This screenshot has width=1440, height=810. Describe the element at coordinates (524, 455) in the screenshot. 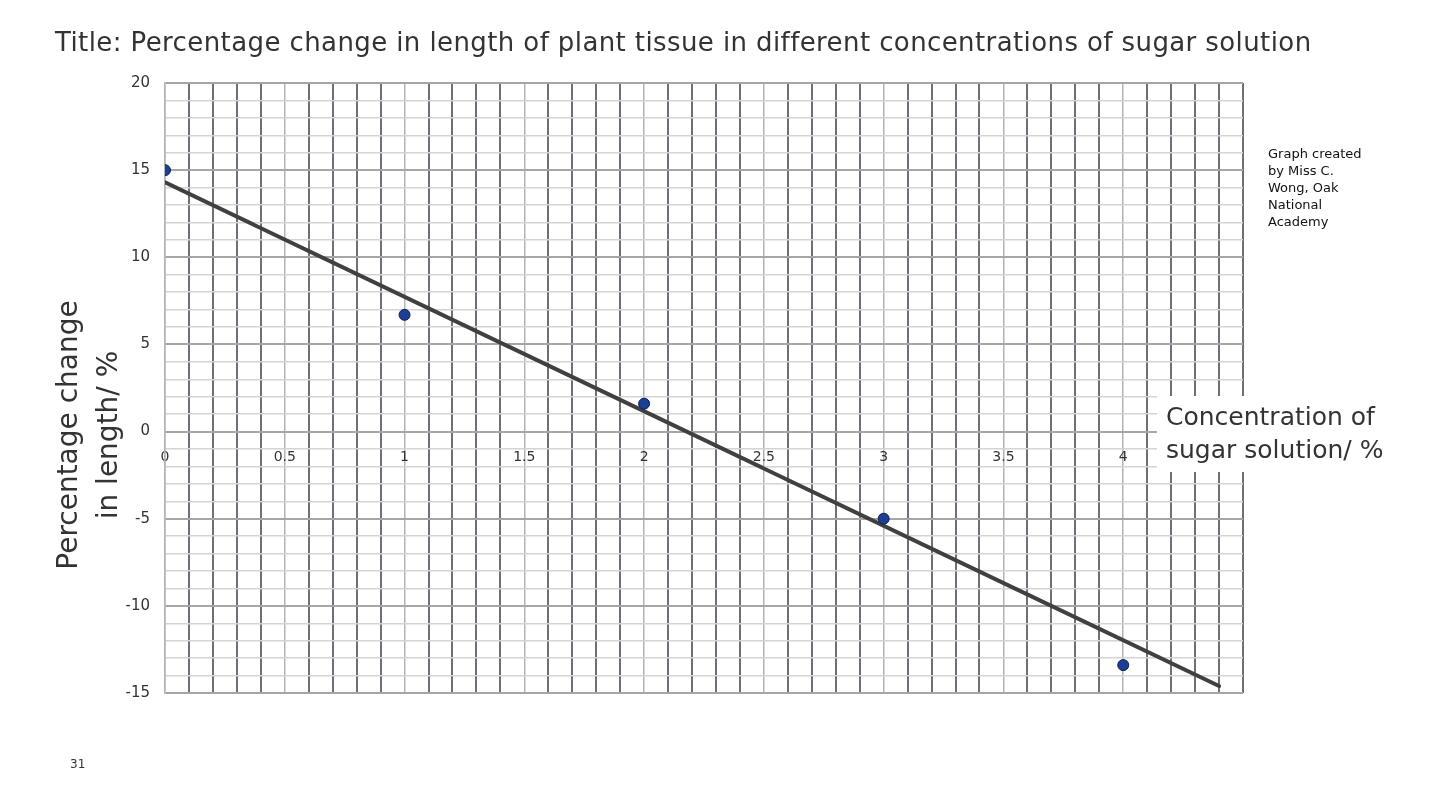

I see `x-tick-label: 1.5` at that location.